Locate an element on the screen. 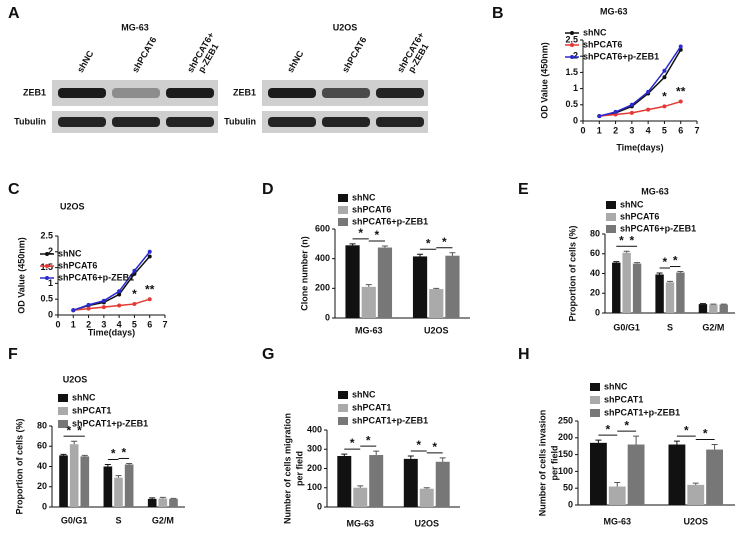  y-axis-label: Number of cells invasion is located at coordinates (542, 463).